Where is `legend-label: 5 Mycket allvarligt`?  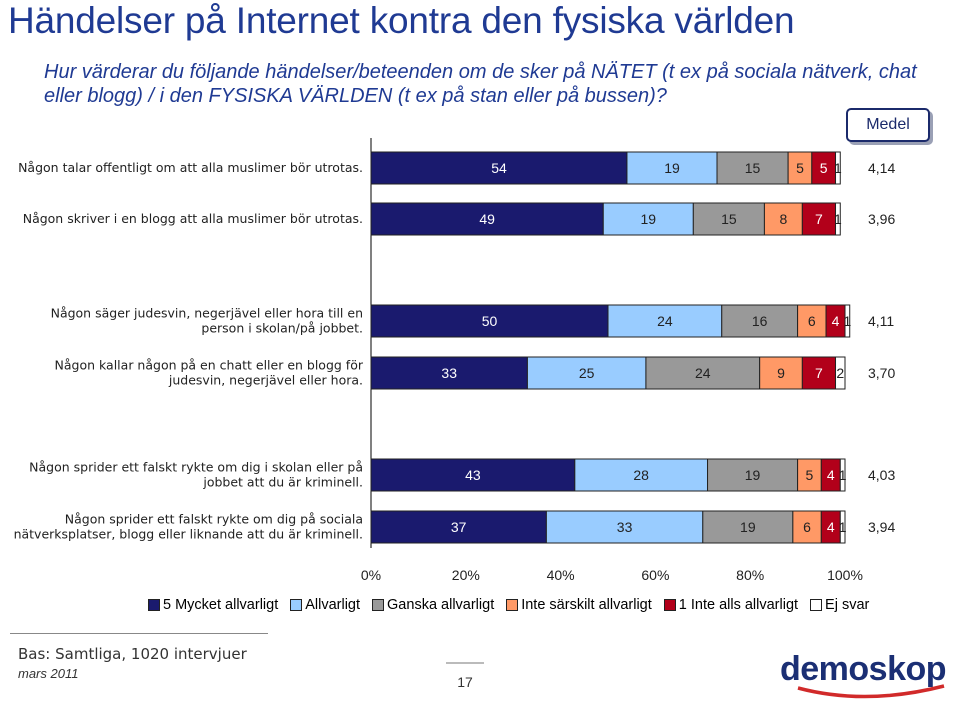
legend-label: 5 Mycket allvarligt is located at coordinates (221, 605).